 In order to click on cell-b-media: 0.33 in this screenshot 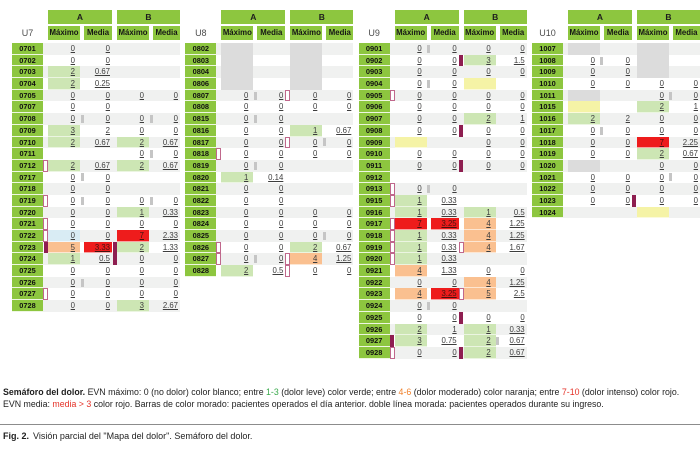, I will do `click(166, 213)`.